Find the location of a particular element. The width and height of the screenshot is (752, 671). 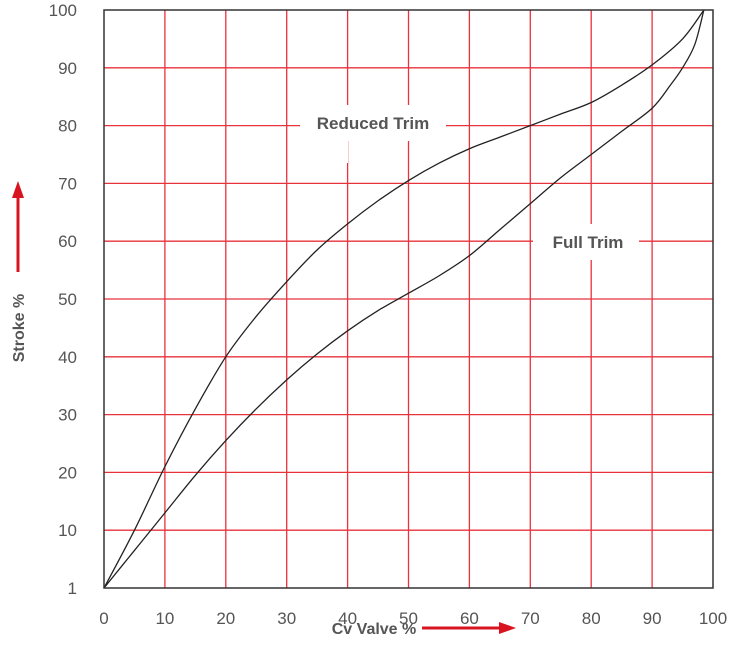

y-tick-labels: 1 10 20 30 40 50 60 70 80 90 100 is located at coordinates (63, 299).